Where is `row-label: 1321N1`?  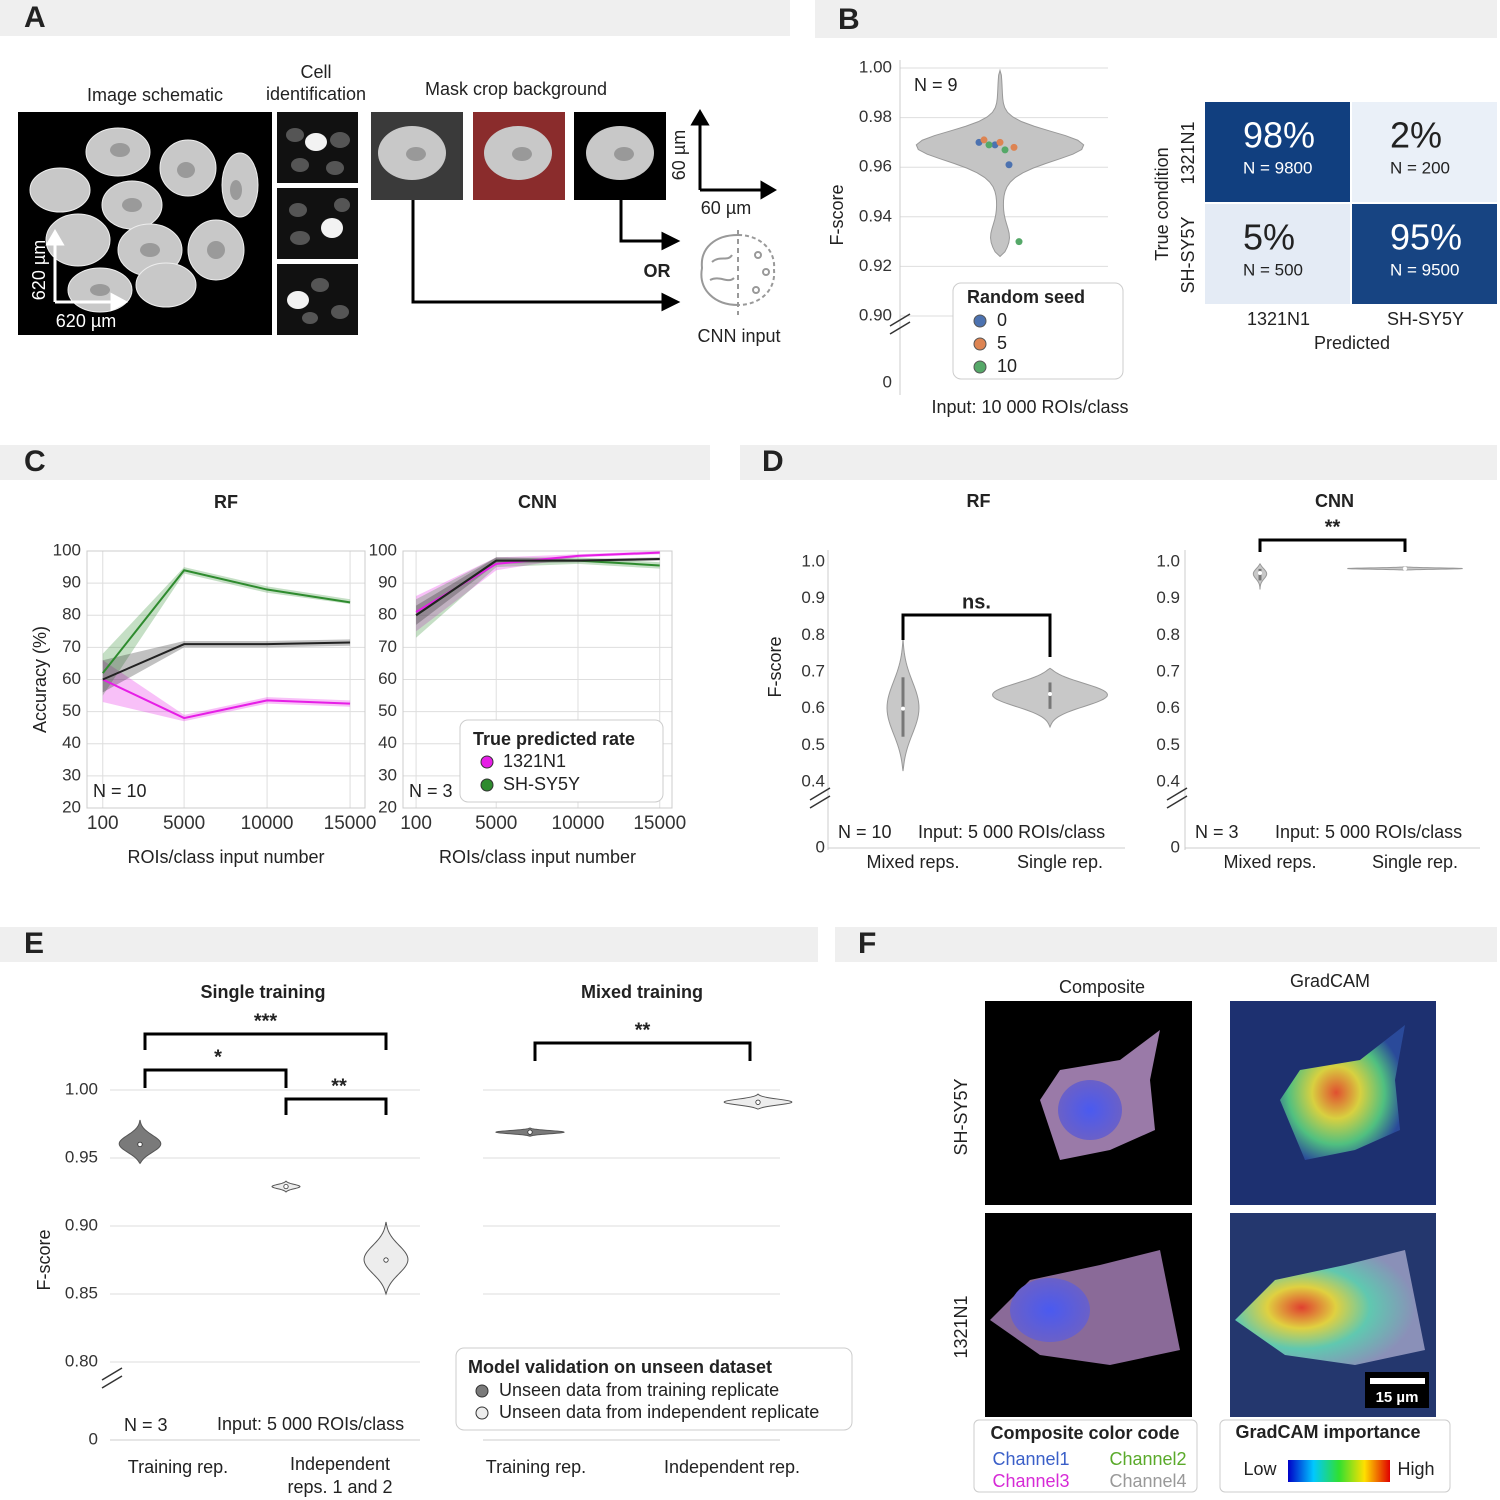
row-label: 1321N1 is located at coordinates (1188, 152).